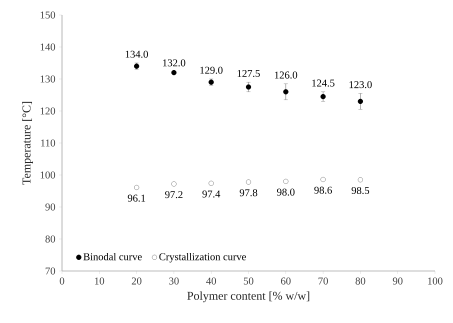  Describe the element at coordinates (286, 281) in the screenshot. I see `x-tick-label: 60` at that location.